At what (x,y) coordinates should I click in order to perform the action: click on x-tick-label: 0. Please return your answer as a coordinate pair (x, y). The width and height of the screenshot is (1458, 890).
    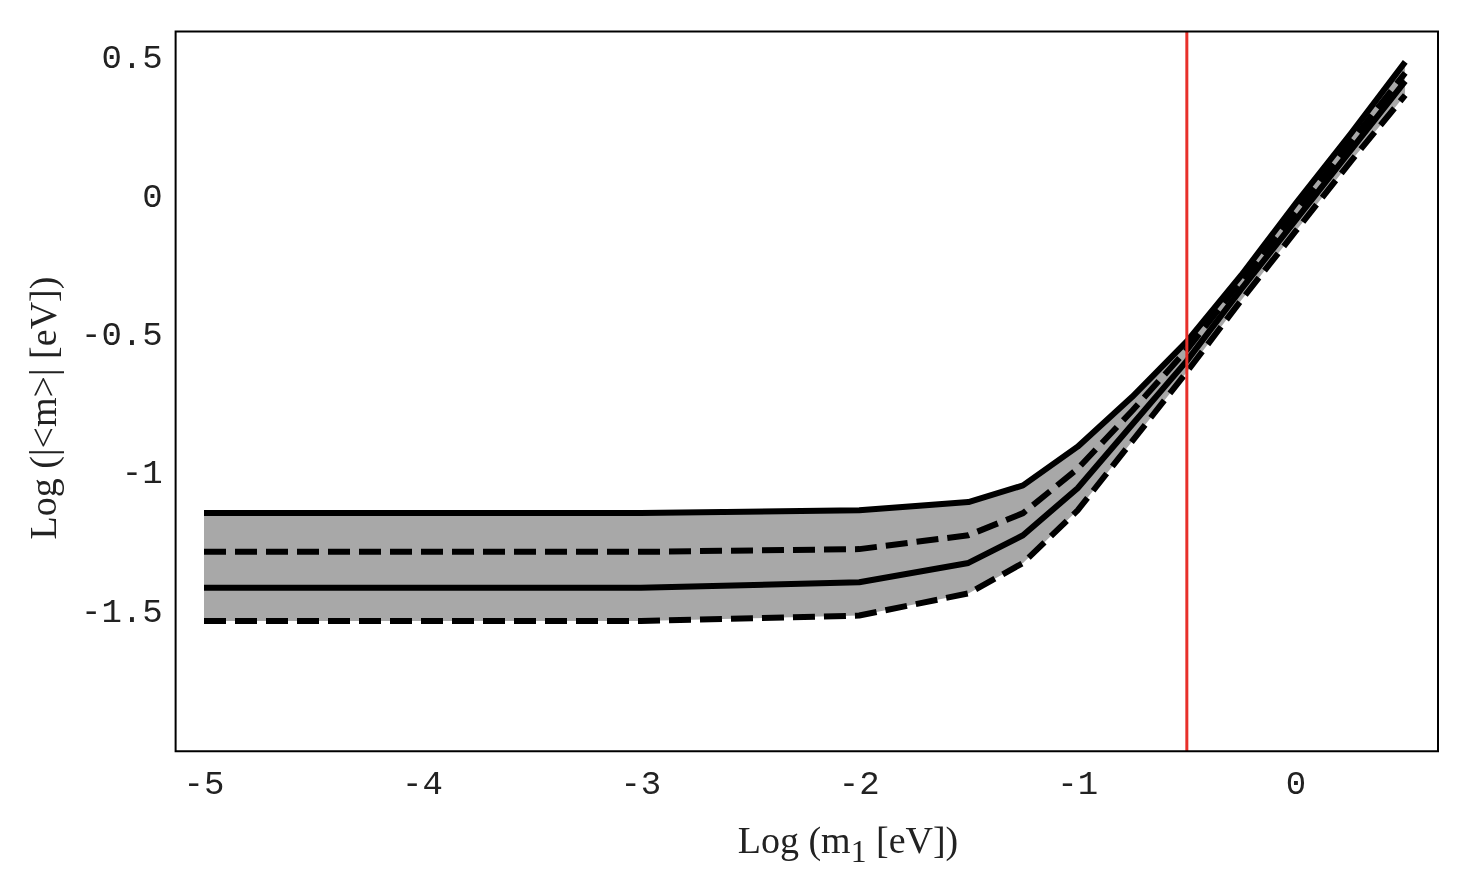
    Looking at the image, I should click on (1296, 784).